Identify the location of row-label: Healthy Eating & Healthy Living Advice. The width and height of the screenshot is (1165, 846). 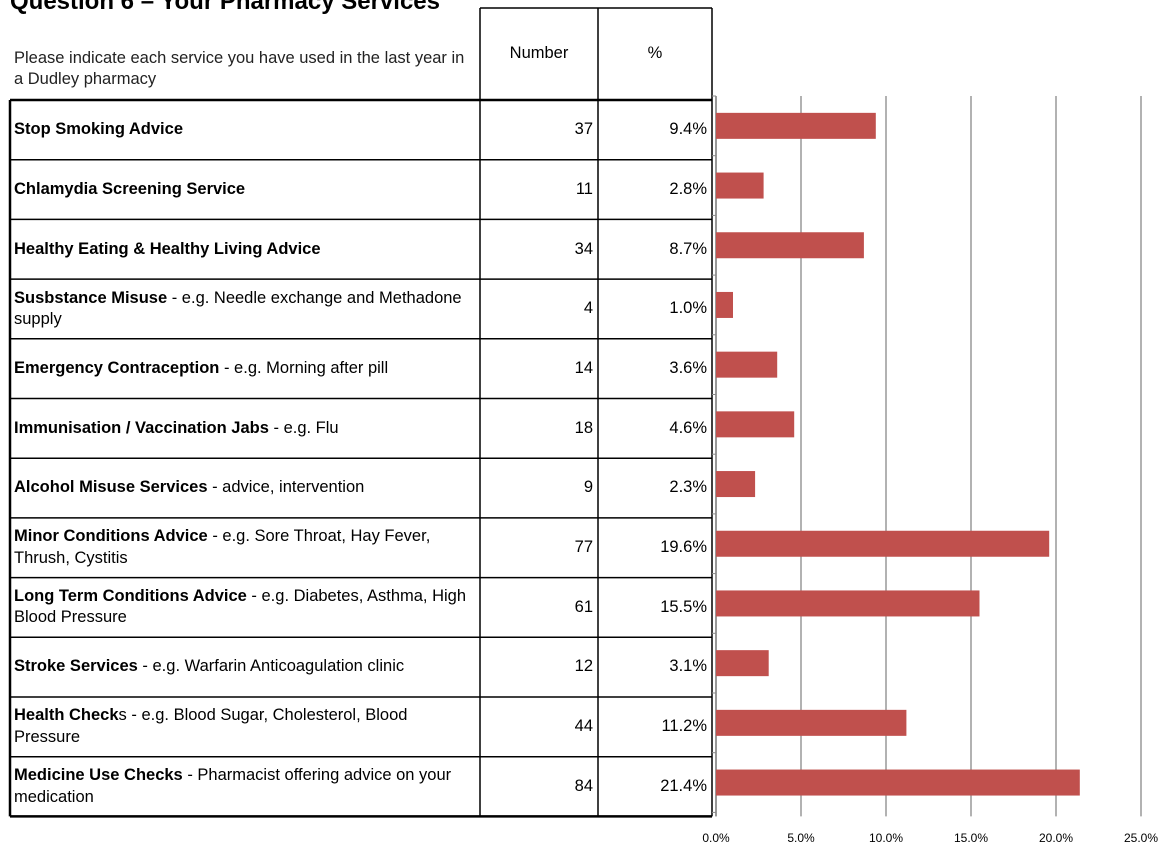
(245, 249).